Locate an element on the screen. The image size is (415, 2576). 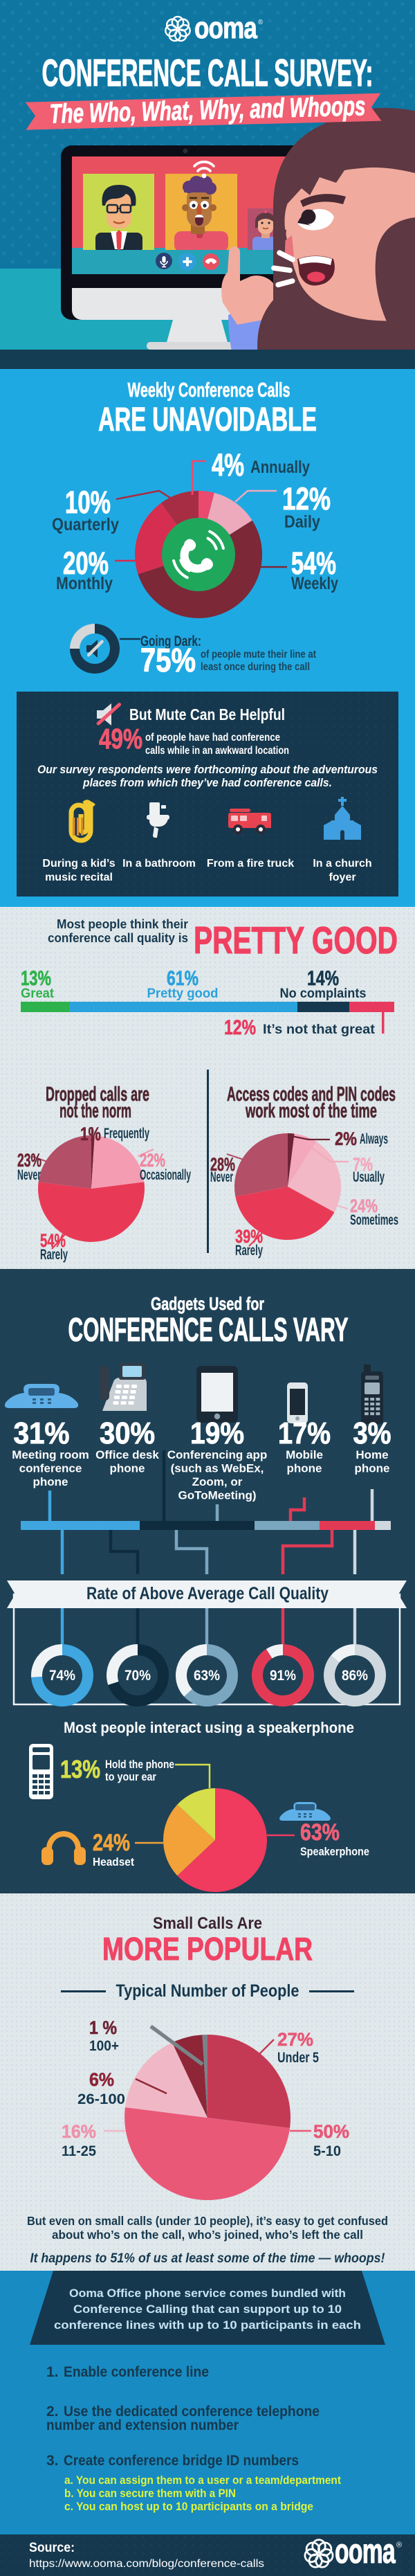
svg-text: Sometimes is located at coordinates (374, 1220).